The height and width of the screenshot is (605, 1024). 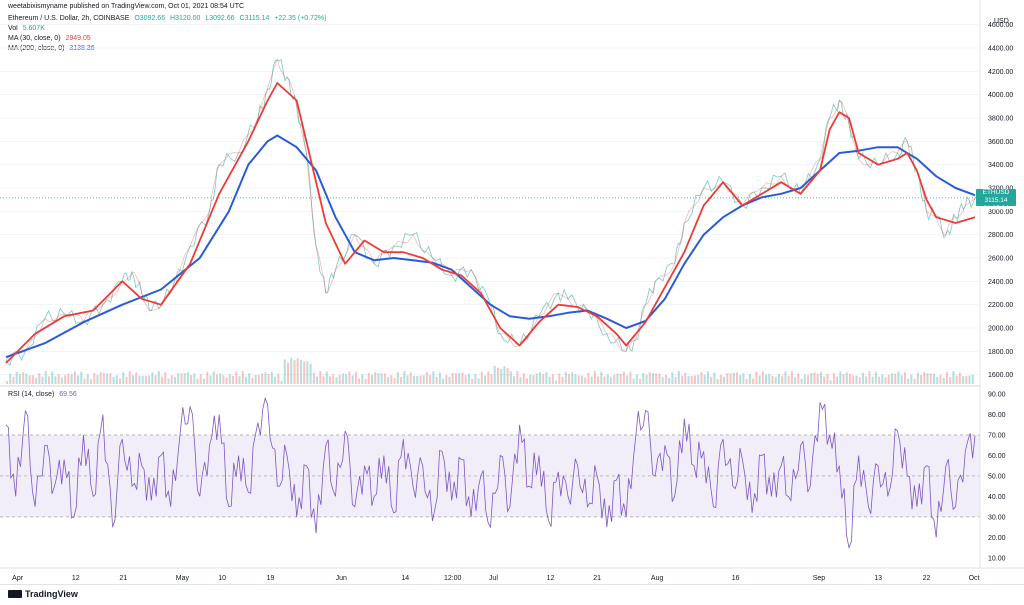 I want to click on price-tick-label: 1800.00, so click(x=1000, y=352).